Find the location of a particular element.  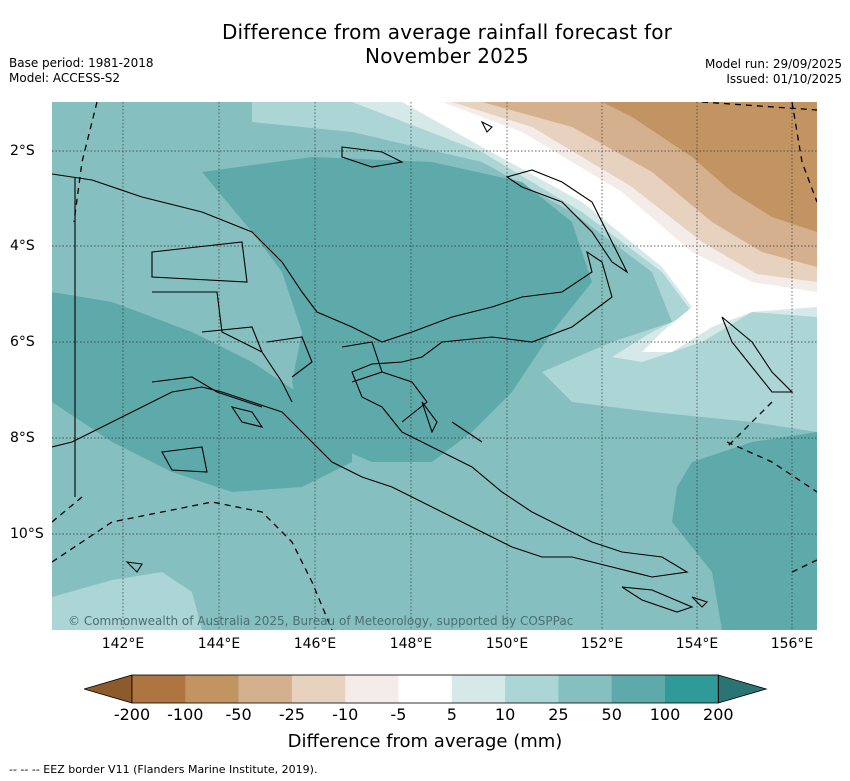

lat-label-4s: 4°S is located at coordinates (22, 246).